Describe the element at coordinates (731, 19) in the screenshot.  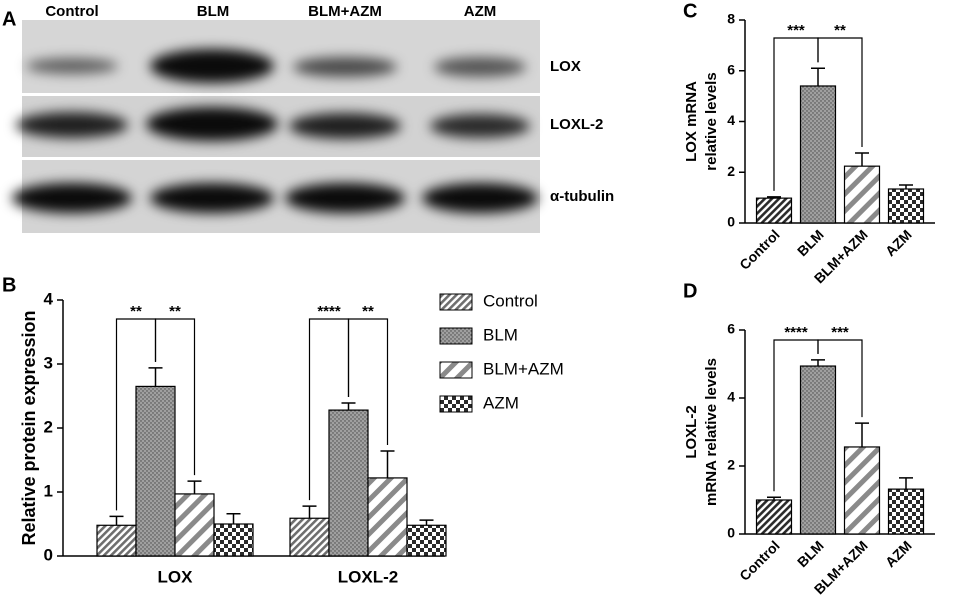
I see `y-tick-label: 8` at that location.